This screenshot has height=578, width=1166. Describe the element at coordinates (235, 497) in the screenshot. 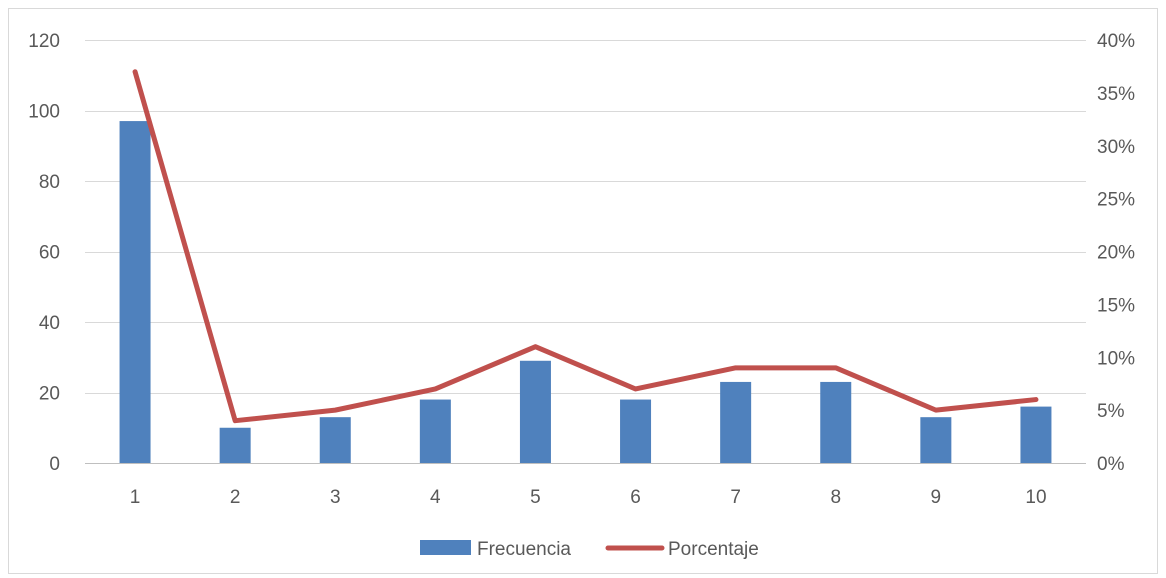

I see `x-tick-label: 2` at that location.